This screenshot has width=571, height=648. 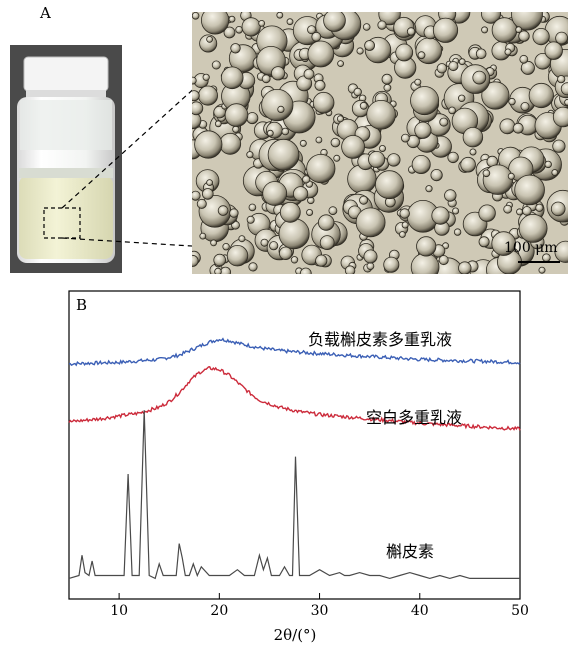 What do you see at coordinates (295, 635) in the screenshot?
I see `x-axis-title: 2θ/(°)` at bounding box center [295, 635].